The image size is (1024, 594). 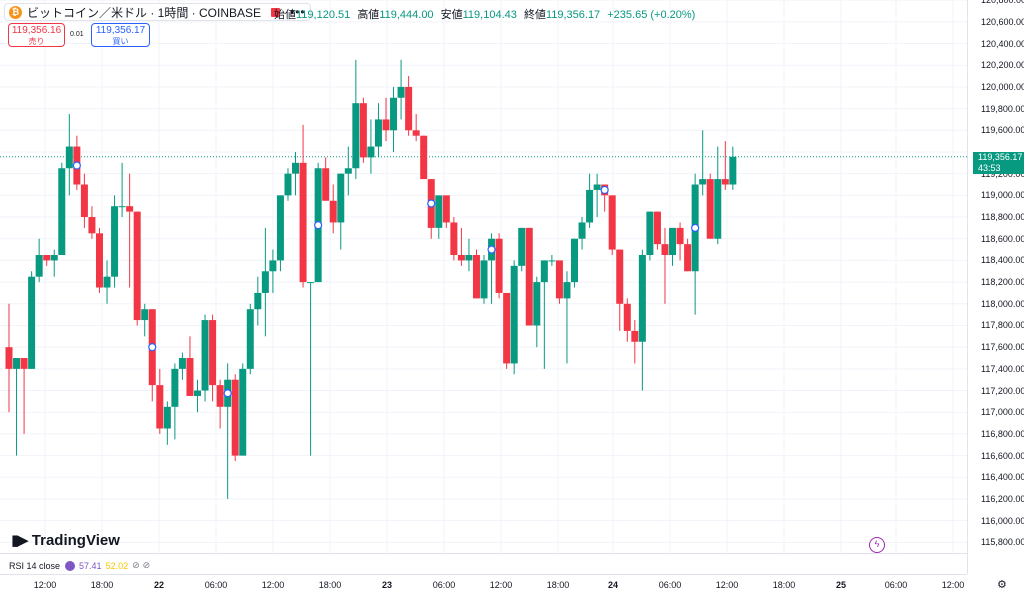 I want to click on price-tick-label: 118,000.00, so click(x=1002, y=303).